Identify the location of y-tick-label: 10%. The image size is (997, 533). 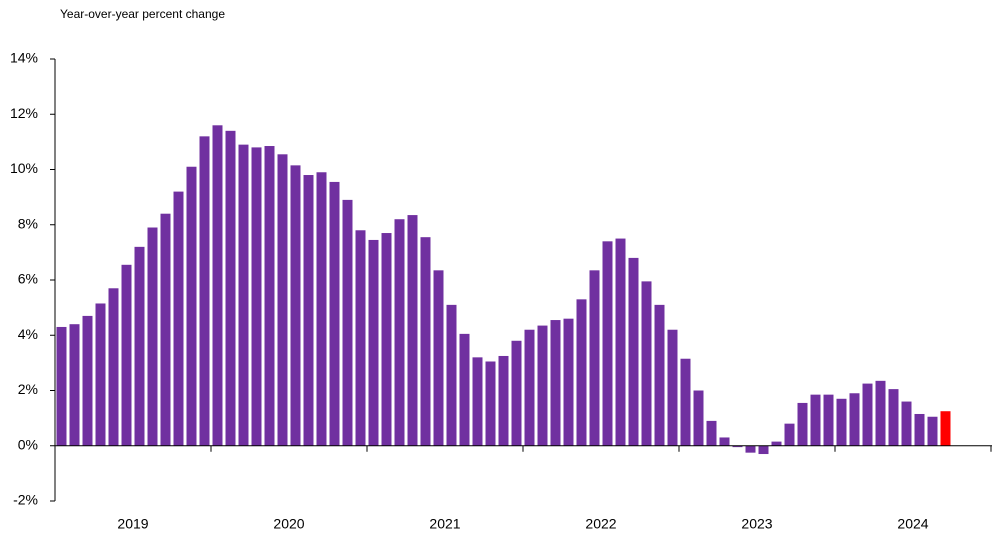
(24, 168).